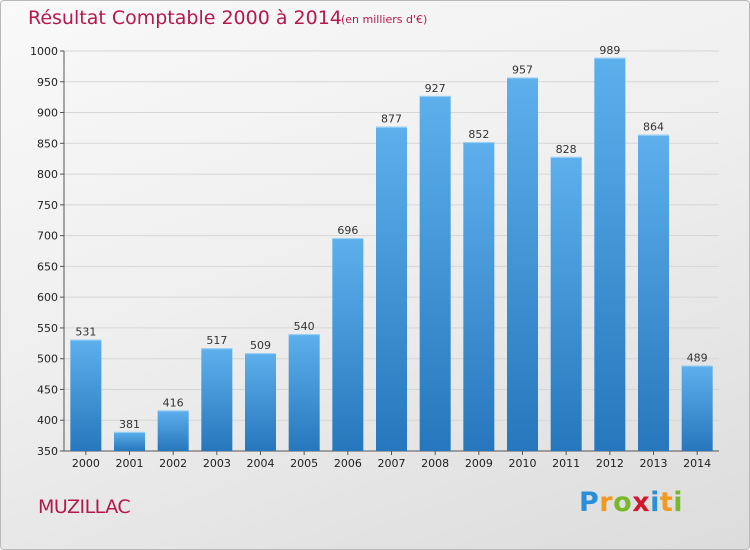  What do you see at coordinates (609, 50) in the screenshot?
I see `bar-value-label: 989` at bounding box center [609, 50].